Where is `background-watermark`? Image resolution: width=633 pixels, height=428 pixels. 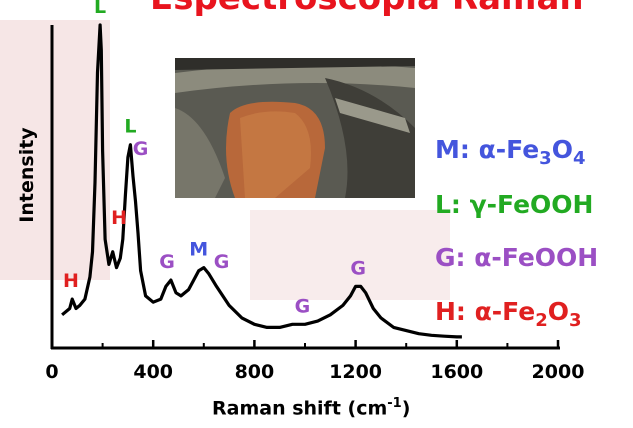 background-watermark is located at coordinates (350, 255).